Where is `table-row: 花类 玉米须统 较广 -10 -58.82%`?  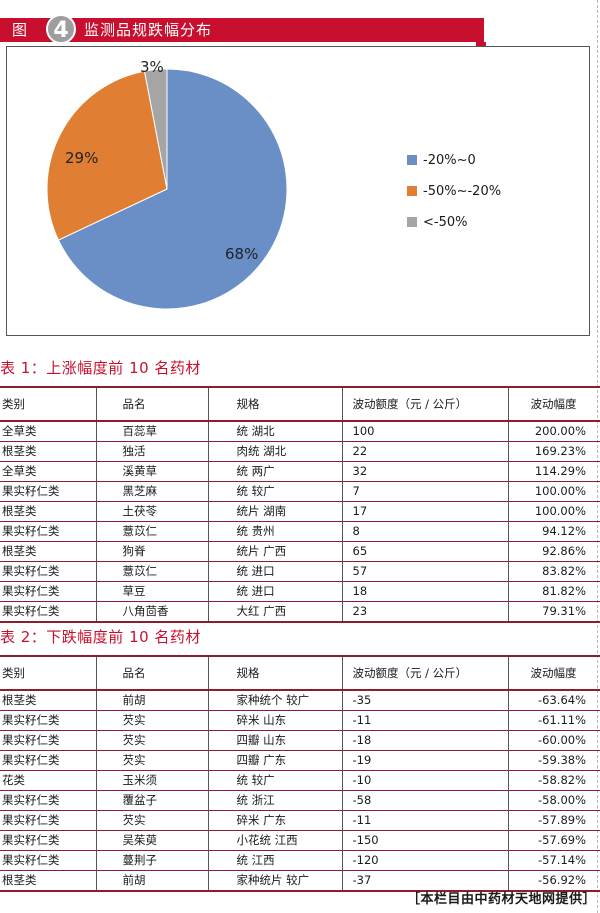 table-row: 花类 玉米须统 较广 -10 -58.82% is located at coordinates (300, 780).